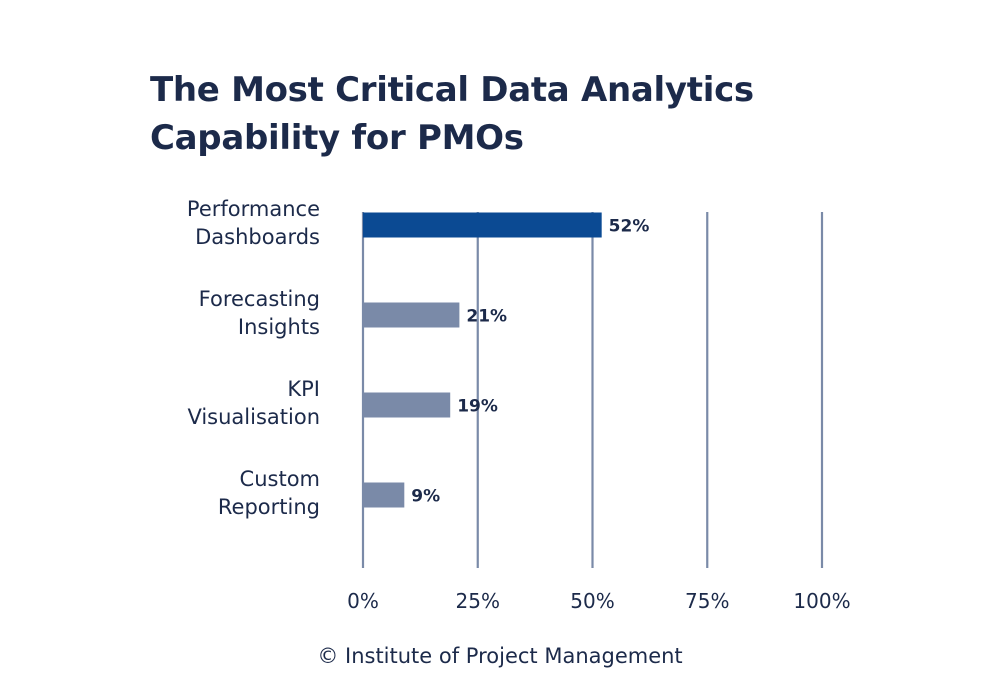 Image resolution: width=1000 pixels, height=700 pixels. Describe the element at coordinates (478, 601) in the screenshot. I see `x-tick-label-25: 25%` at that location.